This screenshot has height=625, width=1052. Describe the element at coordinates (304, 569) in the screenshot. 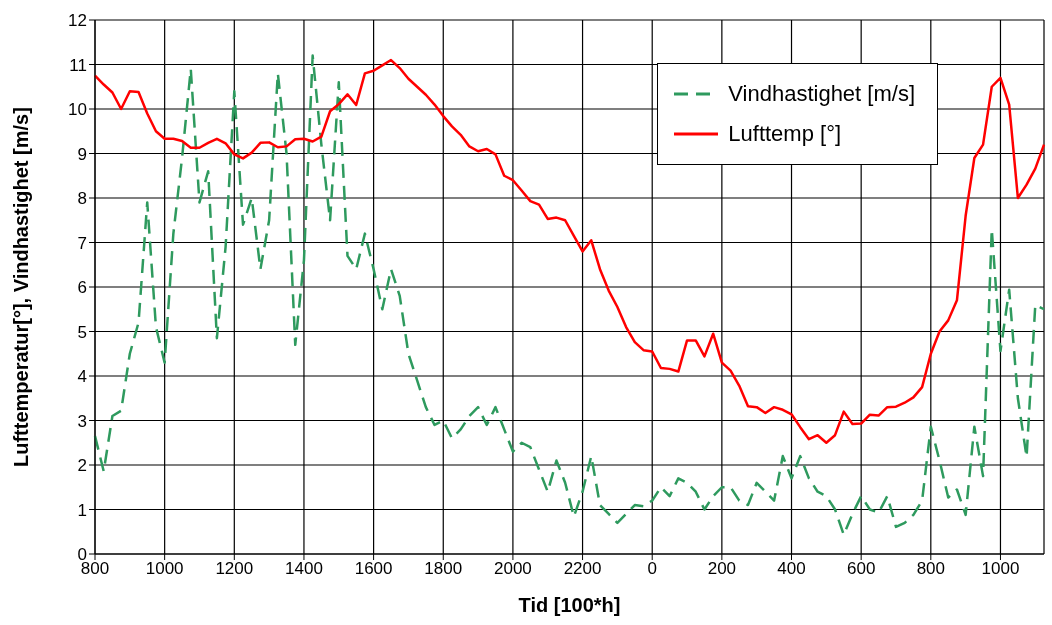

I see `x-tick-label: 1400` at that location.